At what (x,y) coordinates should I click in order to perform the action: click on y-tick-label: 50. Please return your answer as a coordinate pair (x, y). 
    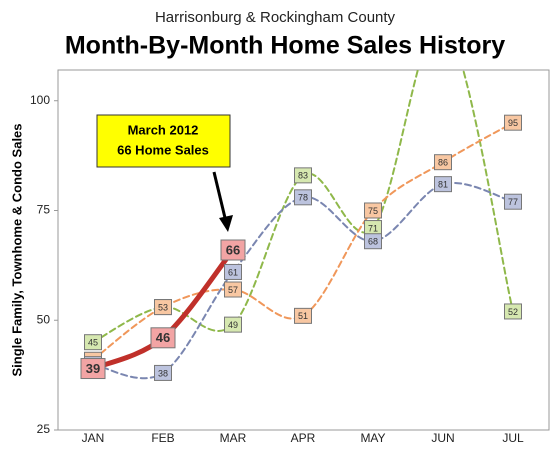
    Looking at the image, I should click on (44, 319).